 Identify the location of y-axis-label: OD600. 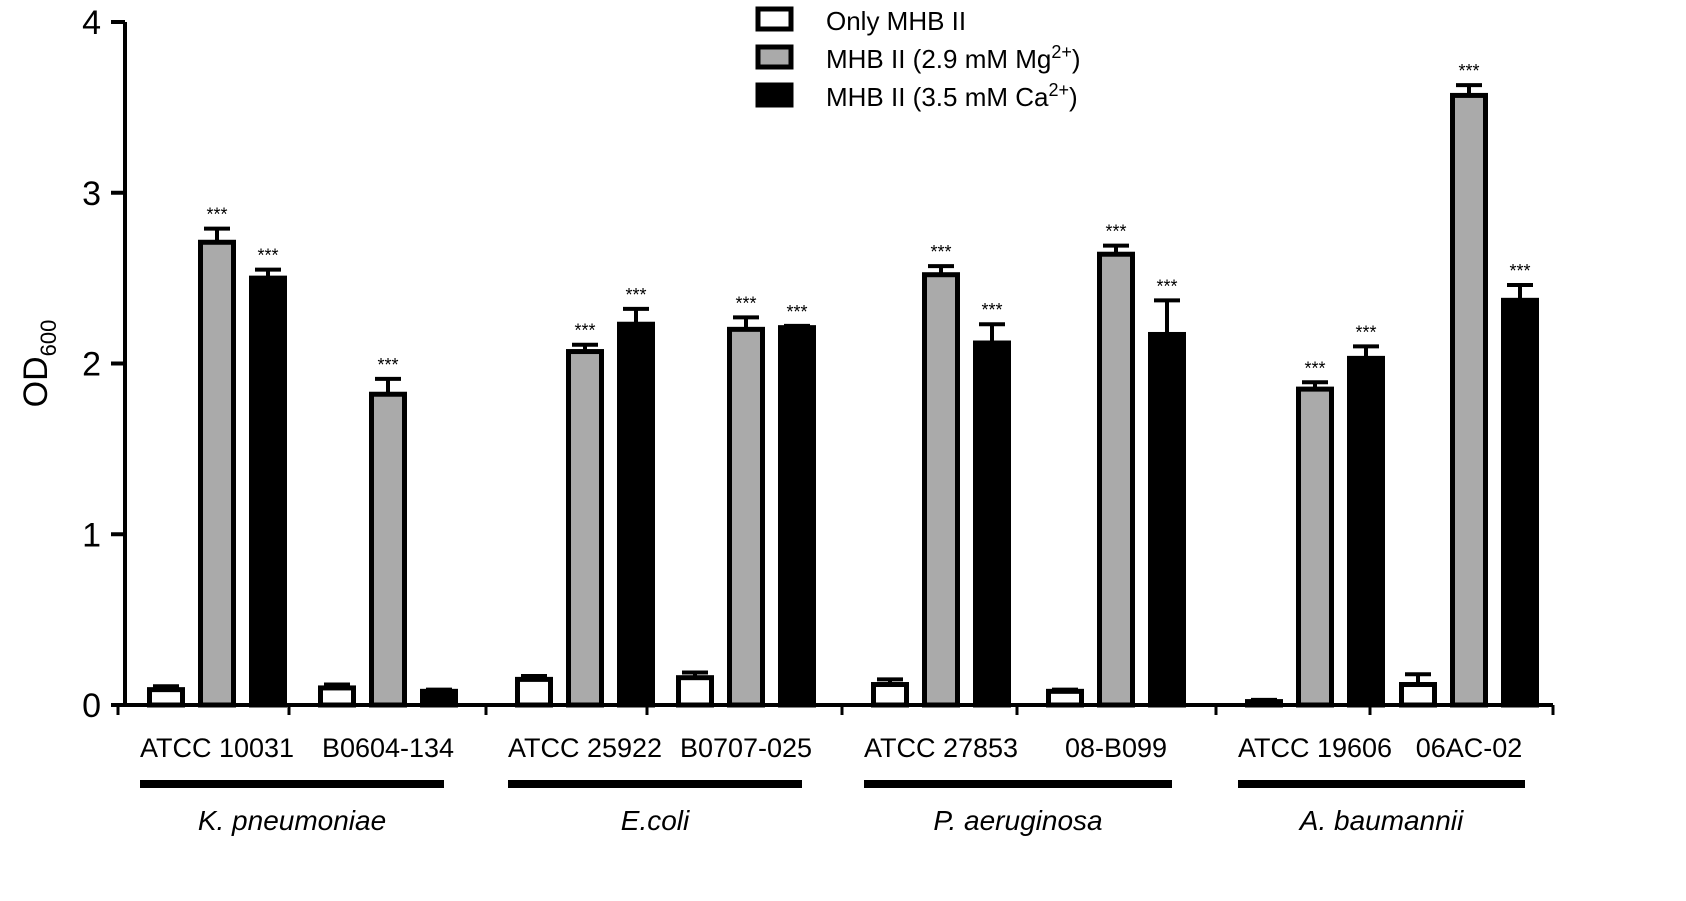
(39, 364).